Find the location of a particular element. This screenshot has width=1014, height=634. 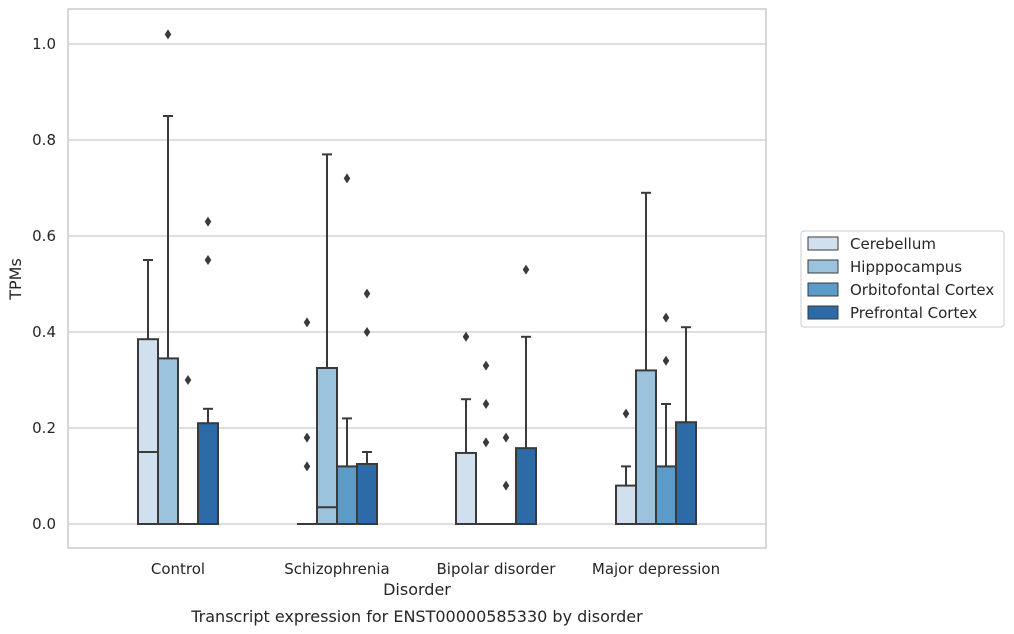

legend-frame is located at coordinates (902, 279).